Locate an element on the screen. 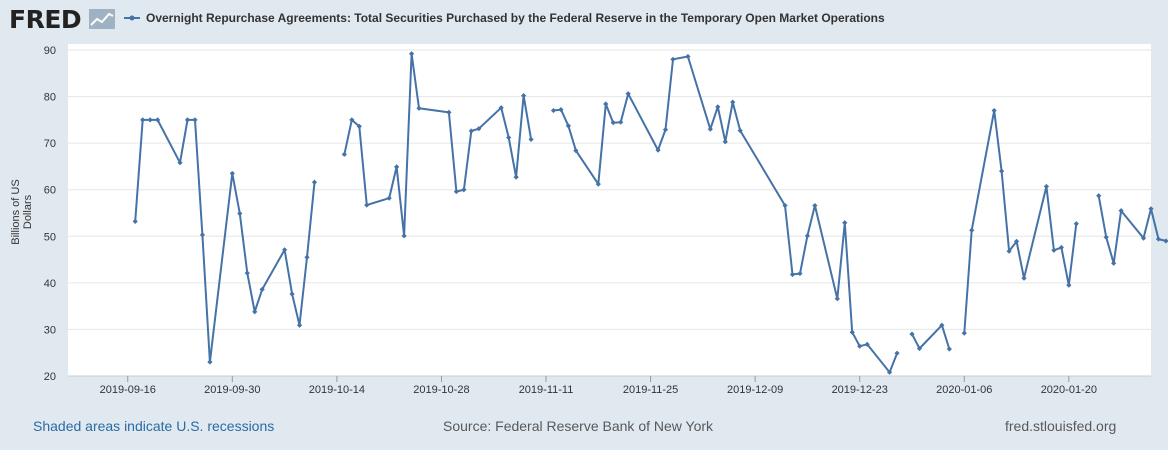 The image size is (1168, 450). y-tick-label: 60 is located at coordinates (50, 191).